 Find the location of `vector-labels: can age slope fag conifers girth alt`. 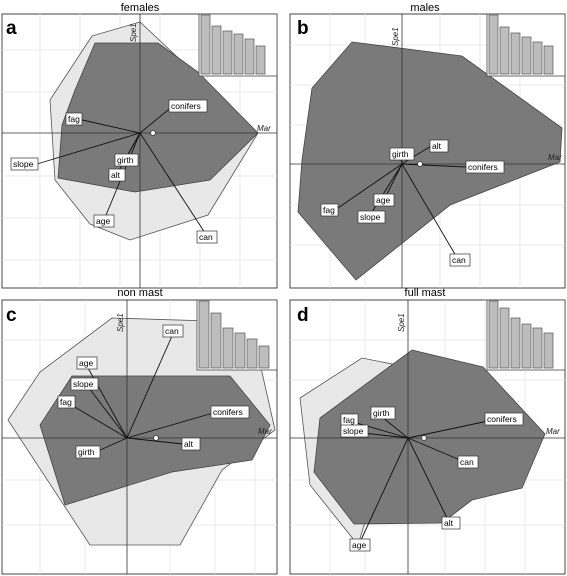

vector-labels: can age slope fag conifers girth alt is located at coordinates (153, 391).